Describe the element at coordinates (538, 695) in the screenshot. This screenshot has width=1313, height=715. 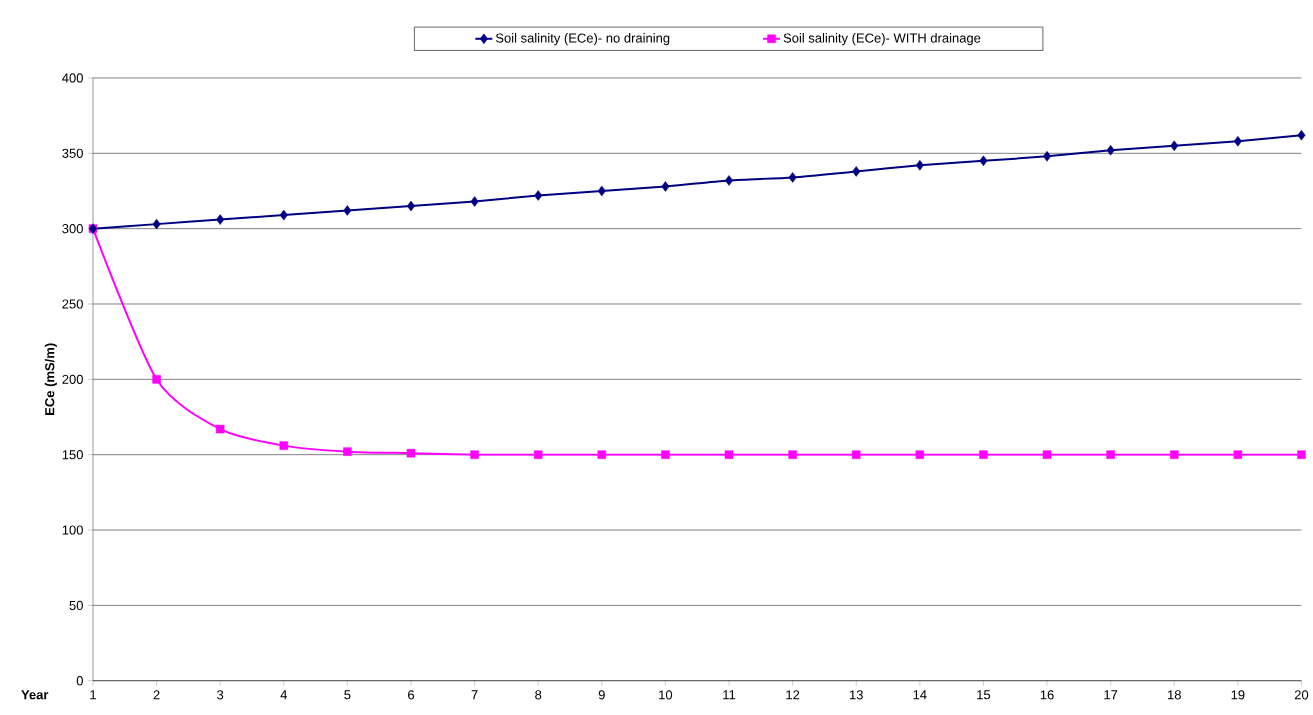
I see `x-tick-label: 8` at that location.